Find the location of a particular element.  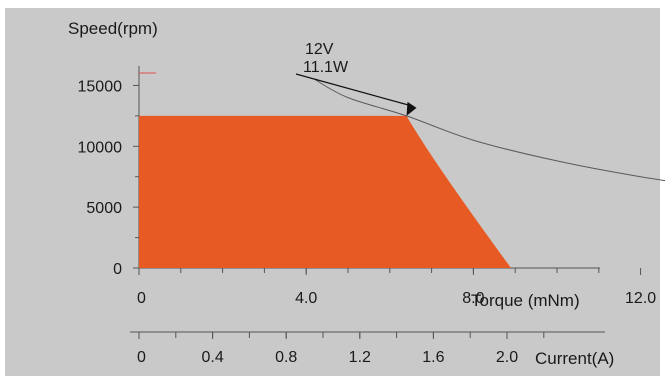

y-tick-label: 0 is located at coordinates (117, 269).